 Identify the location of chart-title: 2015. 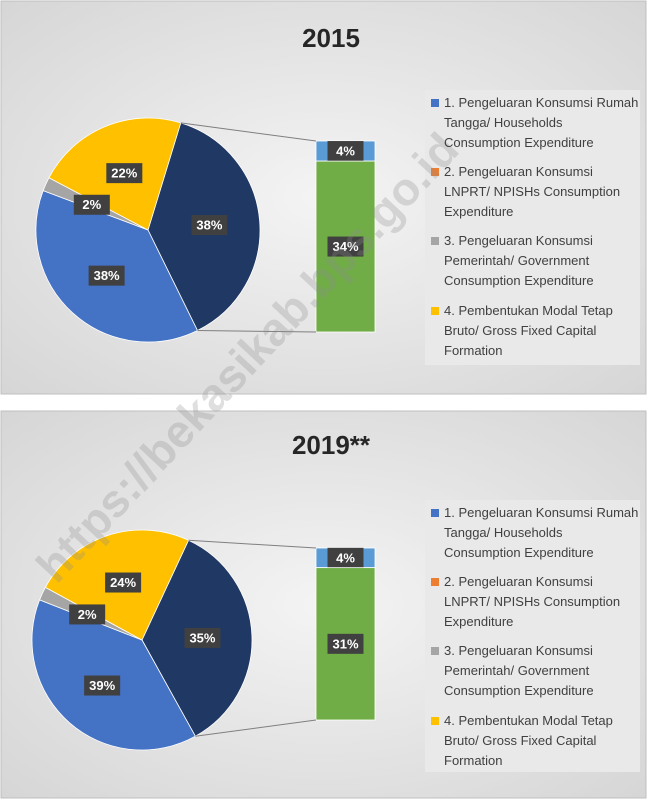
(331, 38).